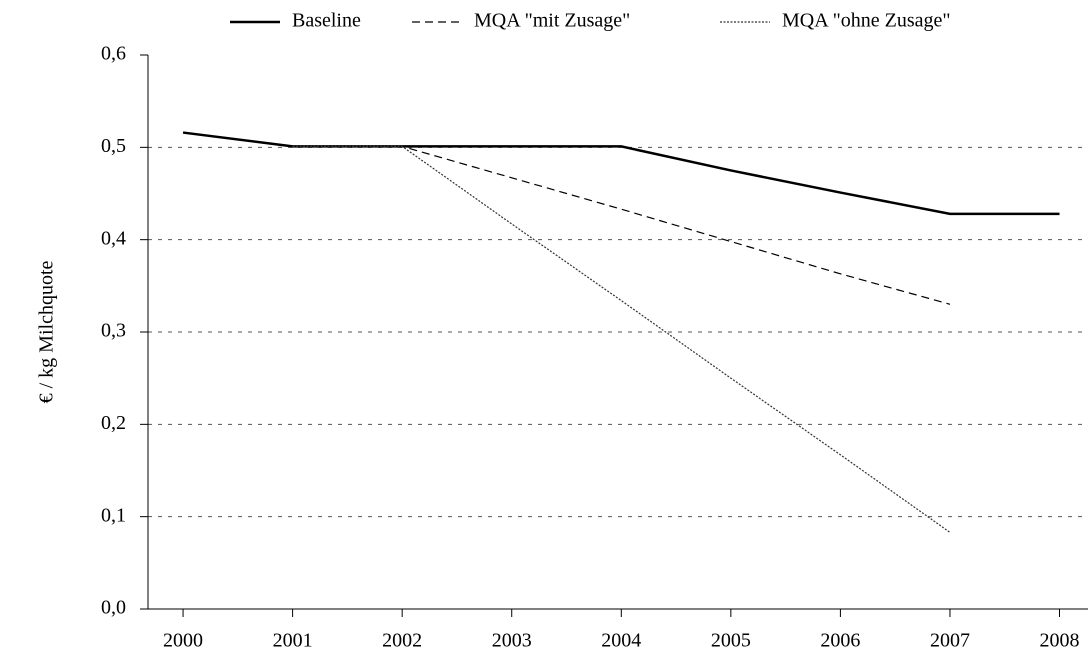  I want to click on legend-label: MQA "ohne Zusage", so click(866, 21).